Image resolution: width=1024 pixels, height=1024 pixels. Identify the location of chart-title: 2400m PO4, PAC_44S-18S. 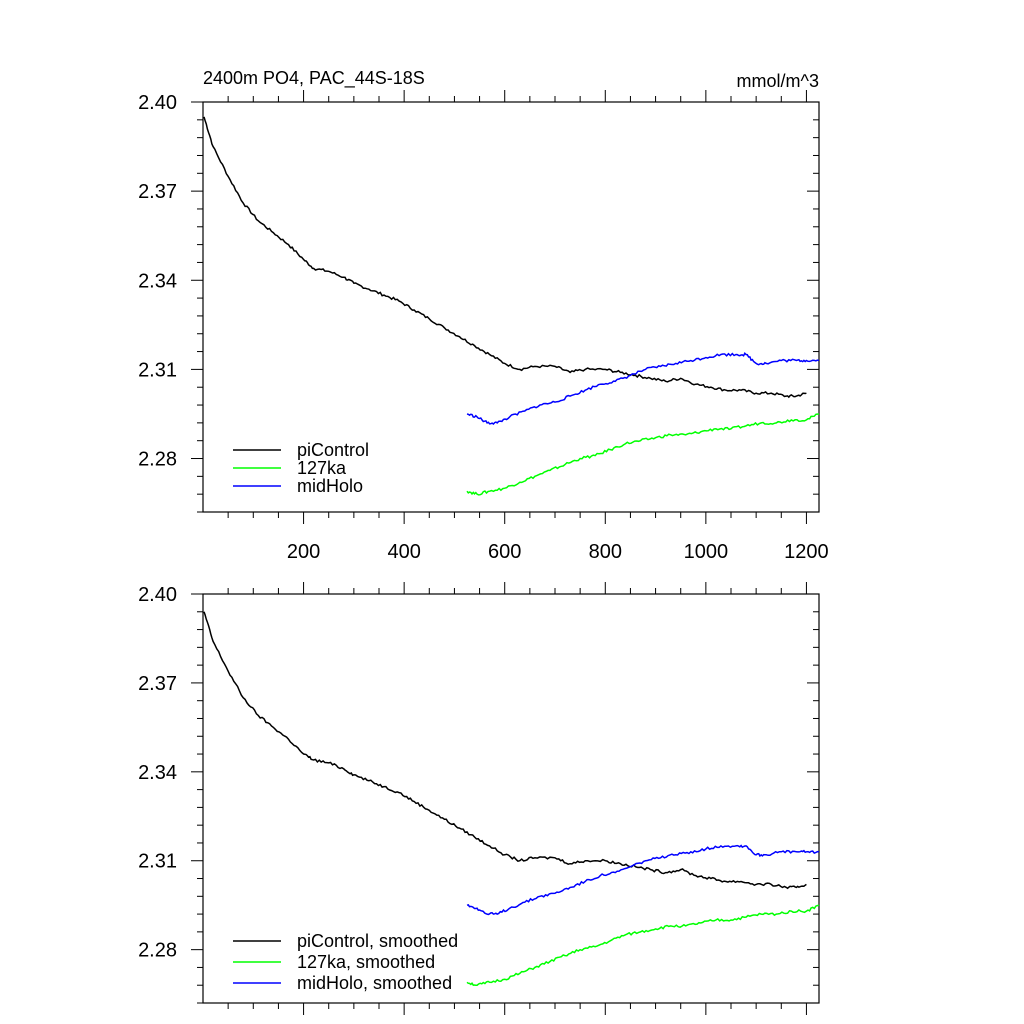
(314, 78).